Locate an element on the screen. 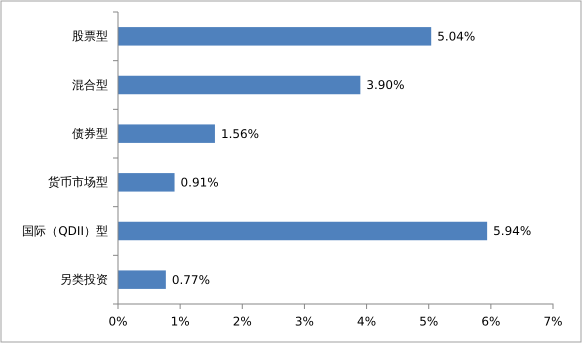 Image resolution: width=582 pixels, height=343 pixels. x-tick-label: 3% is located at coordinates (304, 321).